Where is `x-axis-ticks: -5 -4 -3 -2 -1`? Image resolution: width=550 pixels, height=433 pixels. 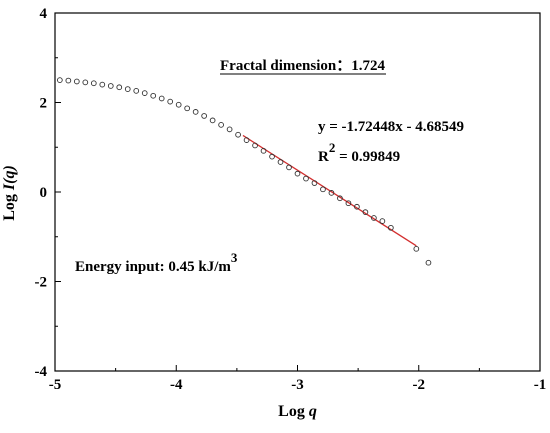 x-axis-ticks: -5 -4 -3 -2 -1 is located at coordinates (298, 379).